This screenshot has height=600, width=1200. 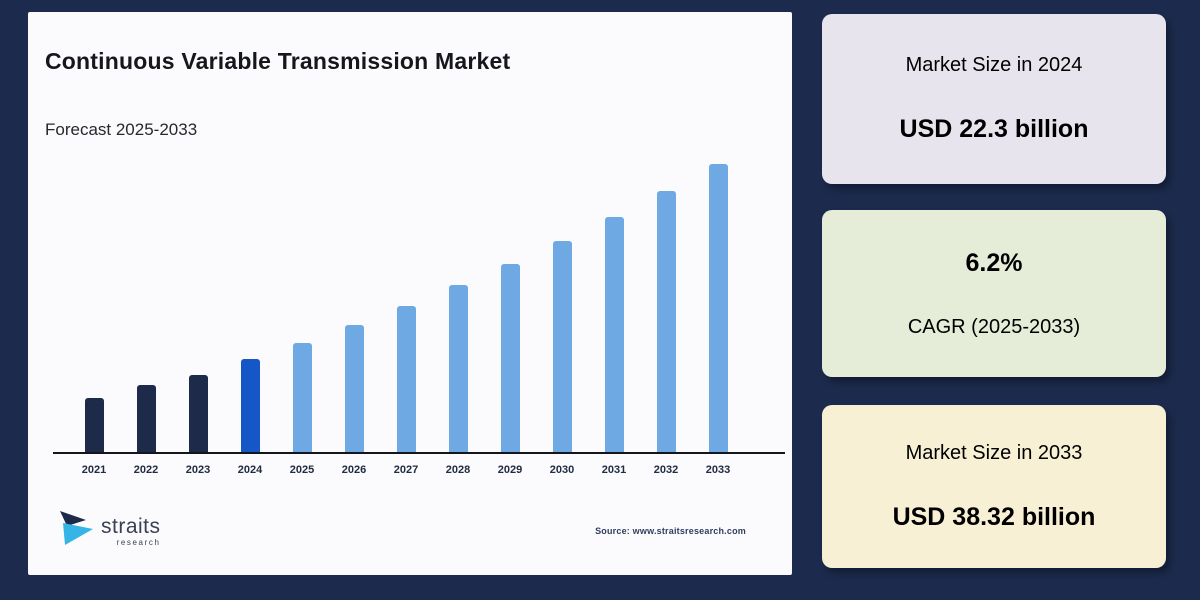 What do you see at coordinates (354, 302) in the screenshot?
I see `bar-slot-2026` at bounding box center [354, 302].